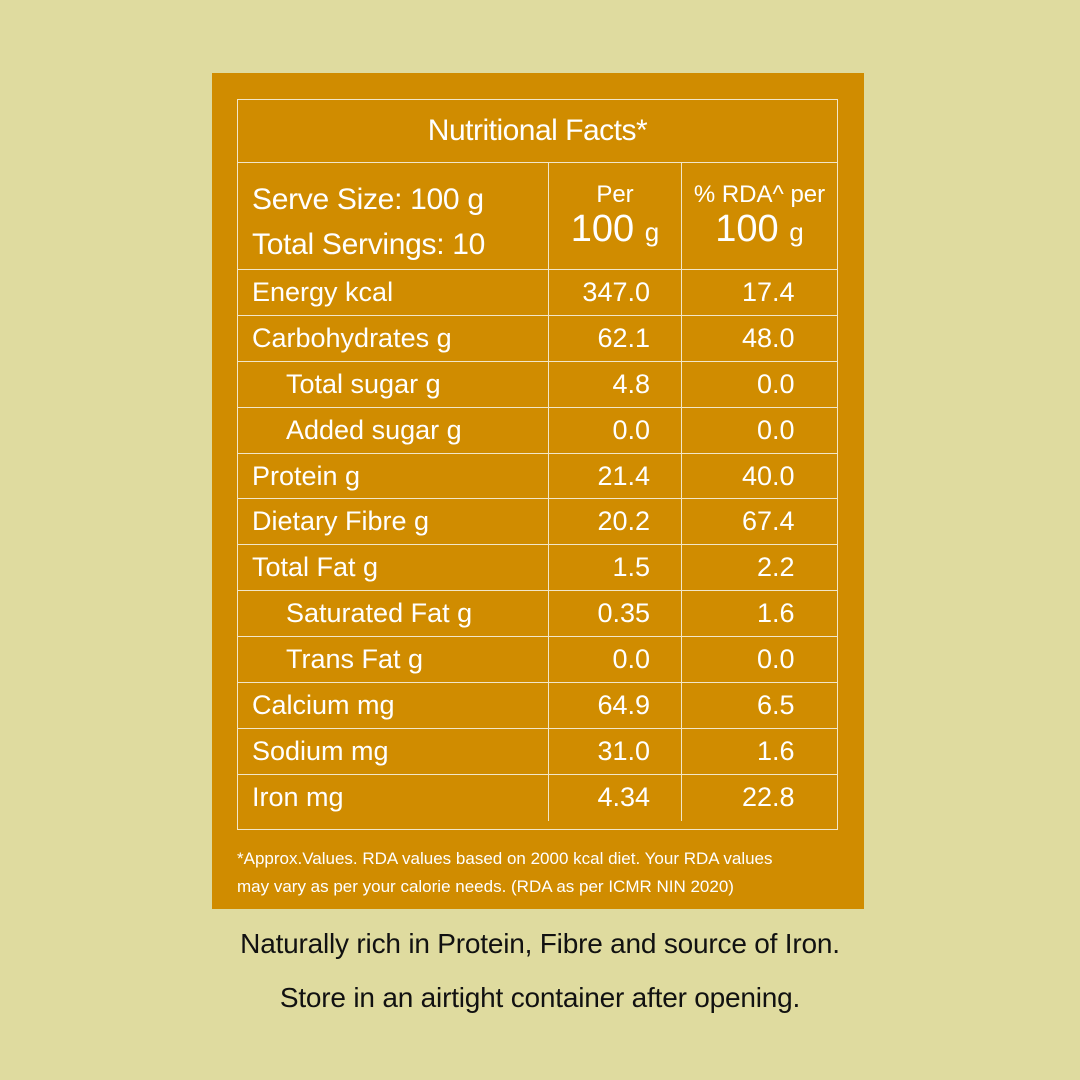  I want to click on rda-cell: 22.8, so click(759, 797).